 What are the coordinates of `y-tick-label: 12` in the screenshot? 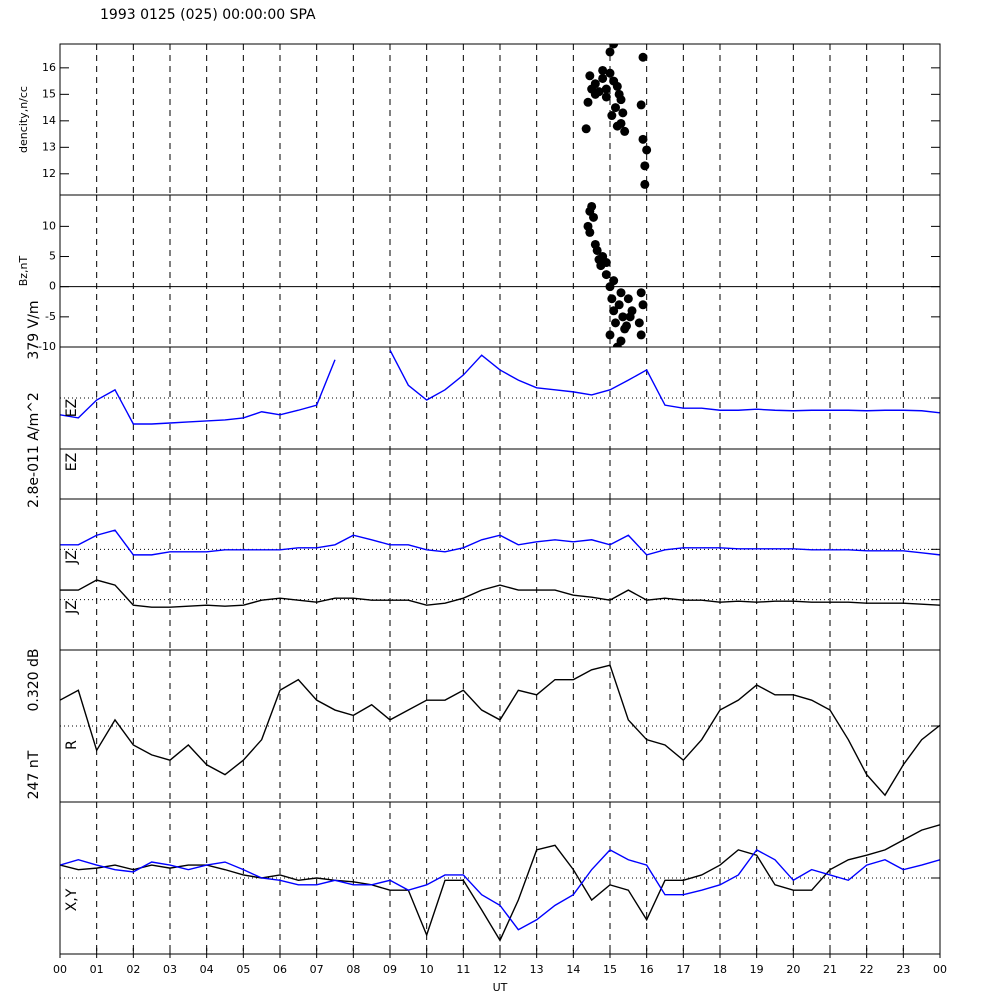 It's located at (49, 173).